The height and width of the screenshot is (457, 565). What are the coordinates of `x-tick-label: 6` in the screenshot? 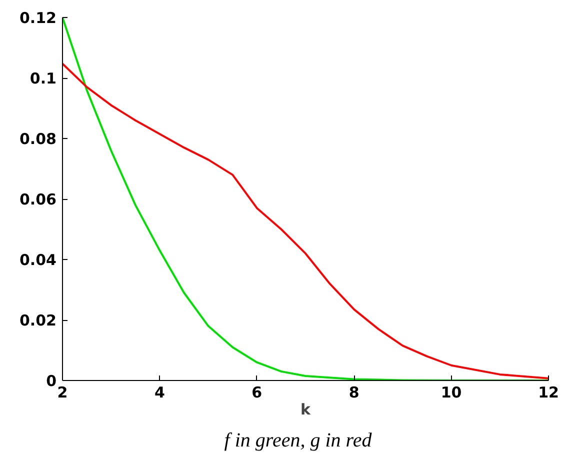 It's located at (257, 393).